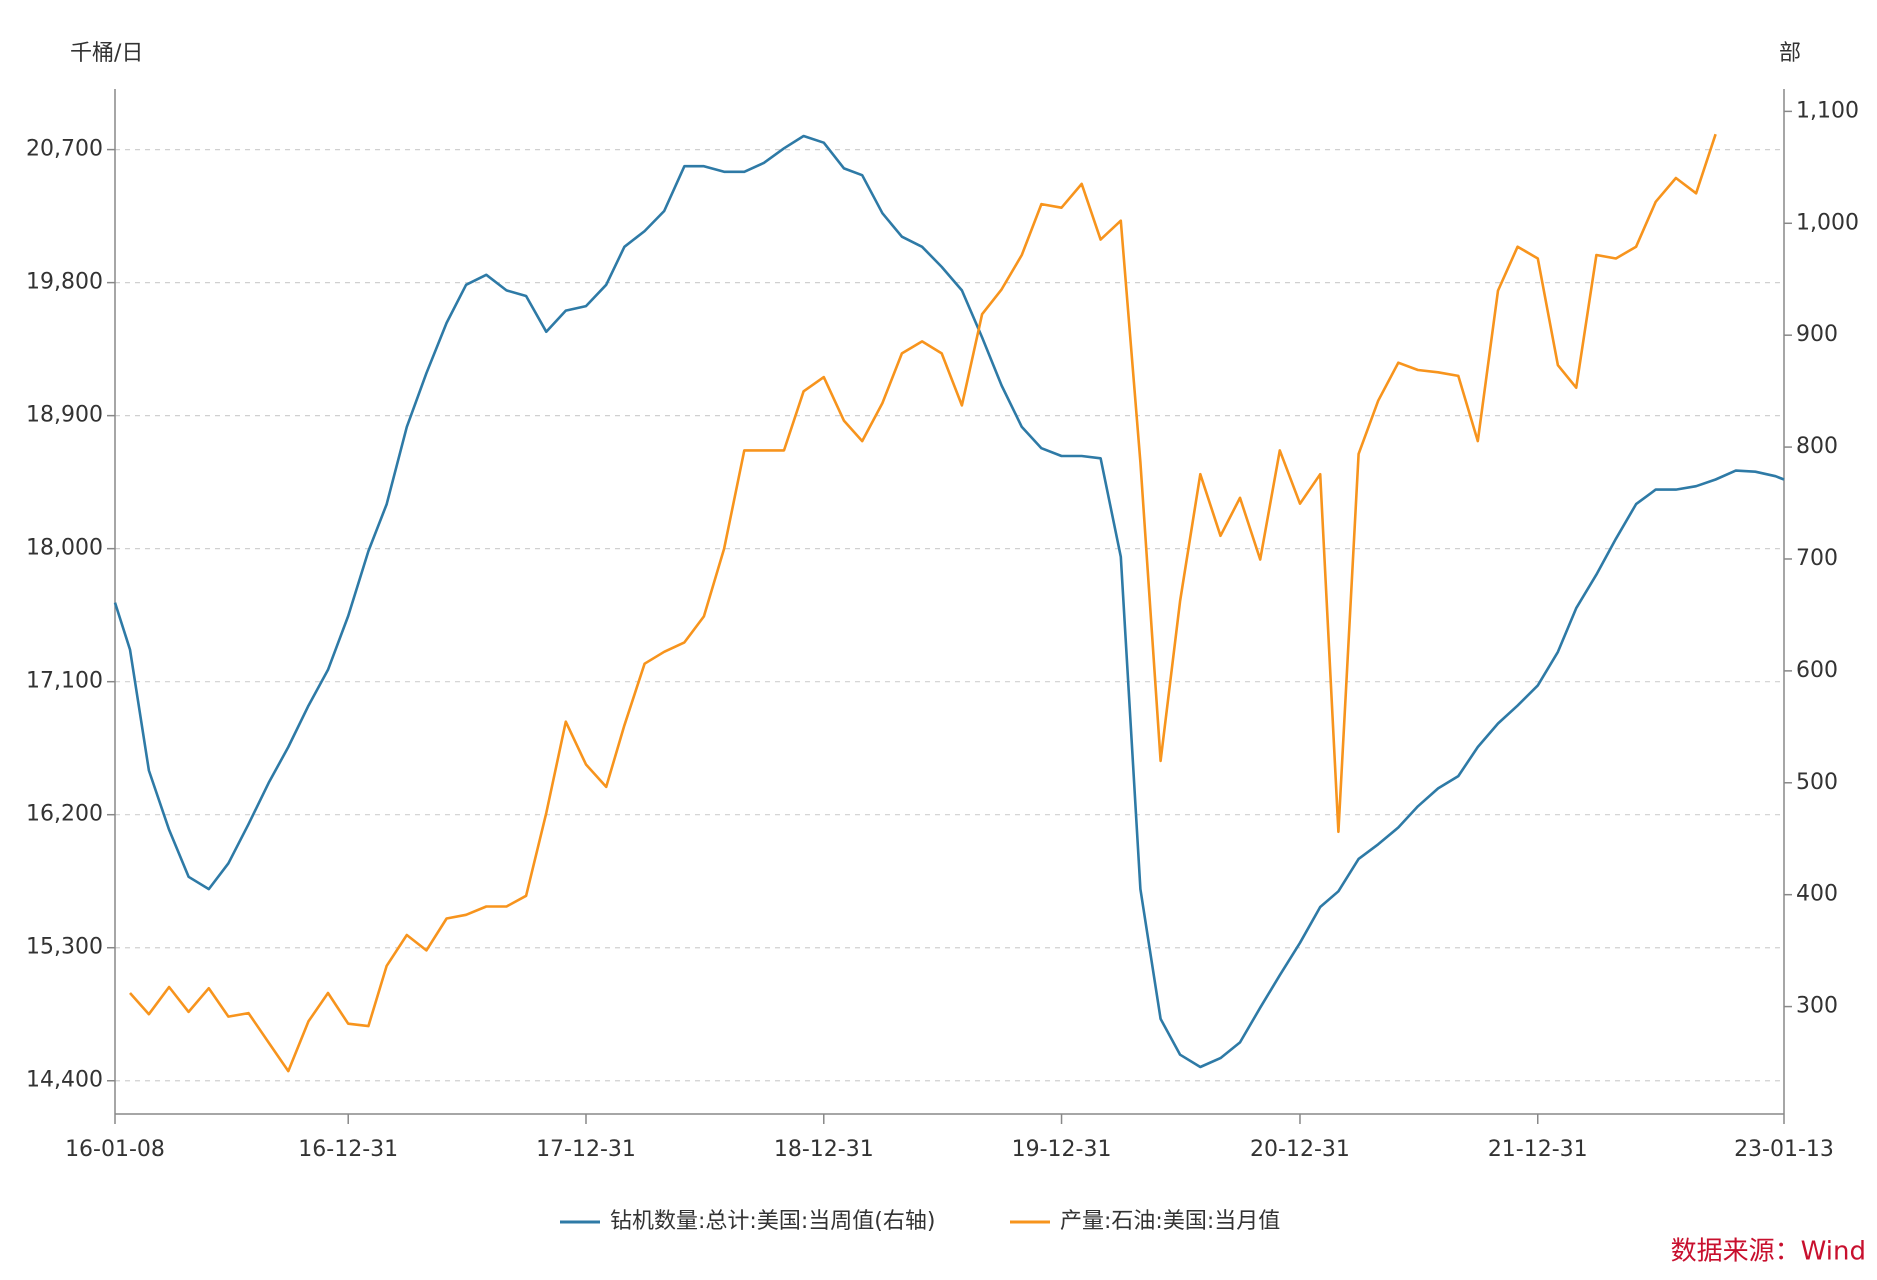 This screenshot has width=1877, height=1280. What do you see at coordinates (1768, 1252) in the screenshot?
I see `source: 数据来源：Wind` at bounding box center [1768, 1252].